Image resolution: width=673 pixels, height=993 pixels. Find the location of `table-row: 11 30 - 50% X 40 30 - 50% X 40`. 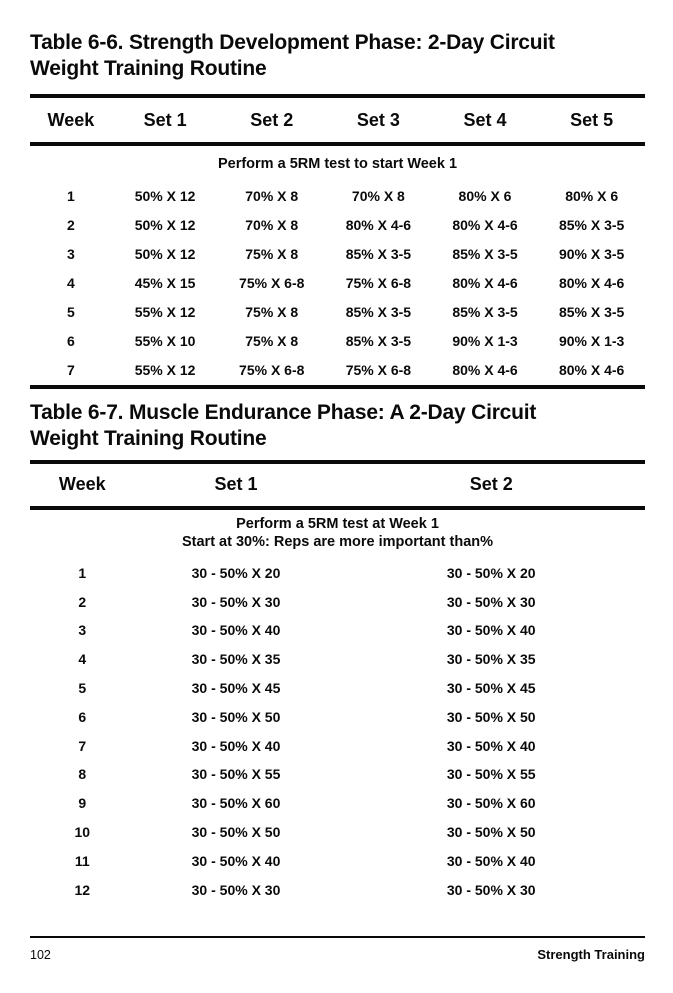

table-row: 11 30 - 50% X 40 30 - 50% X 40 is located at coordinates (337, 860).